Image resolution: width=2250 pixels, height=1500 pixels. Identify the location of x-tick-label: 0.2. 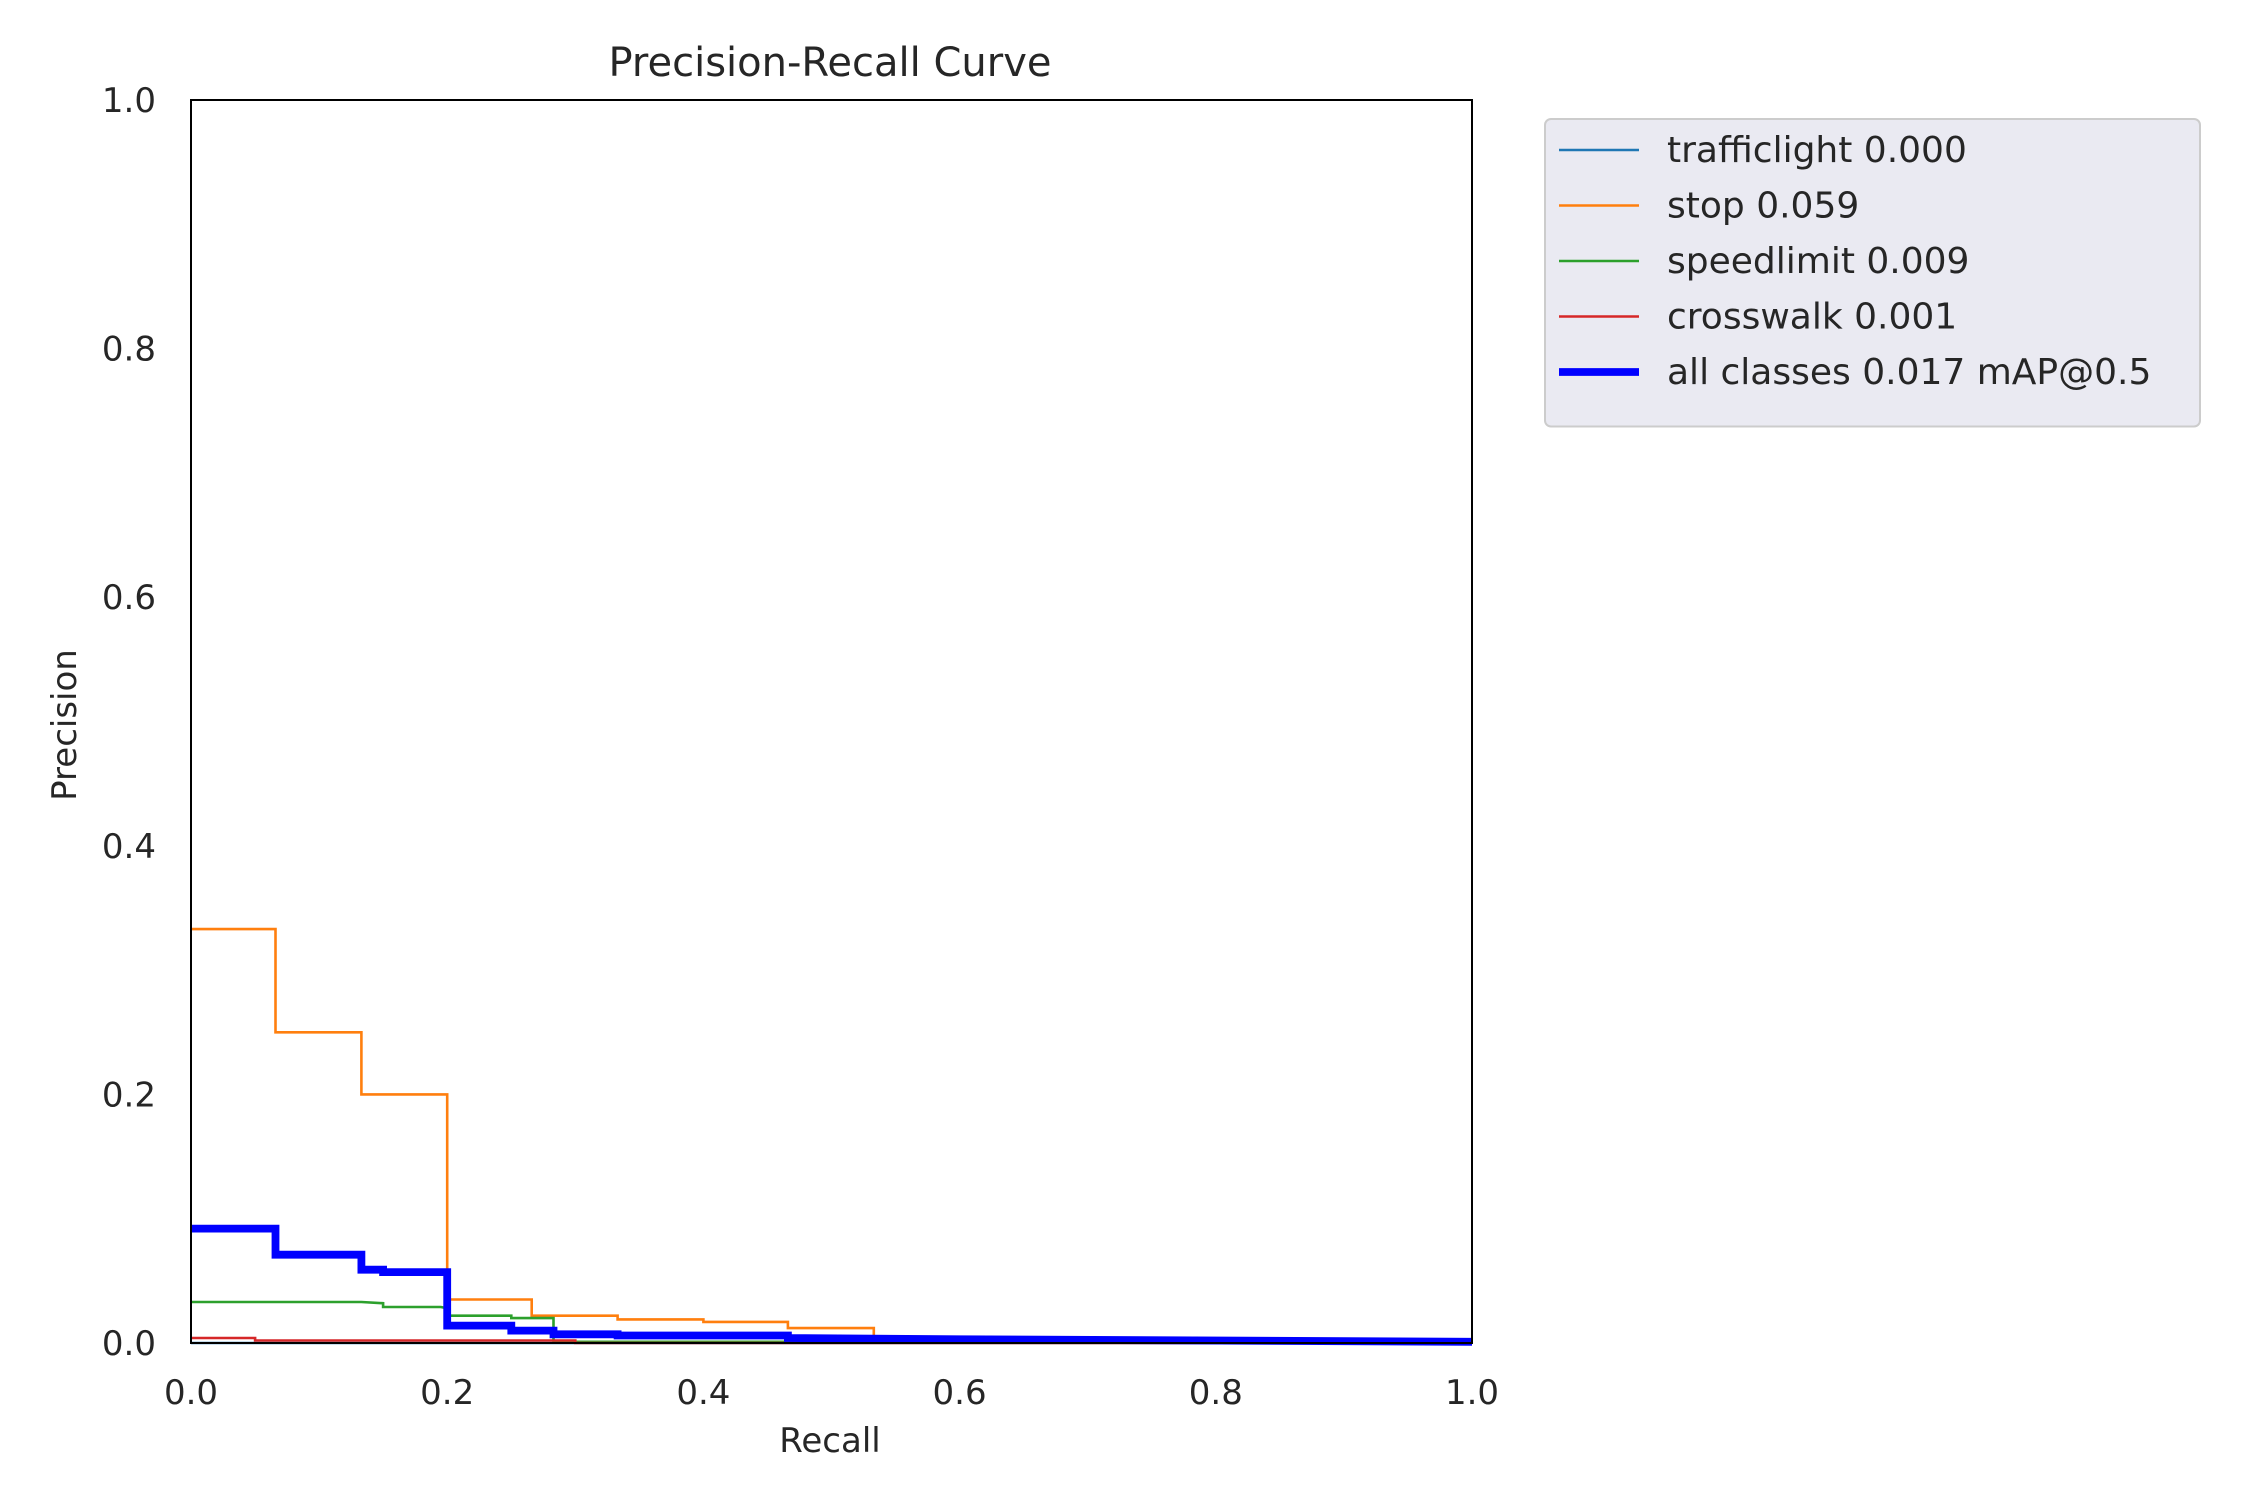
(447, 1393).